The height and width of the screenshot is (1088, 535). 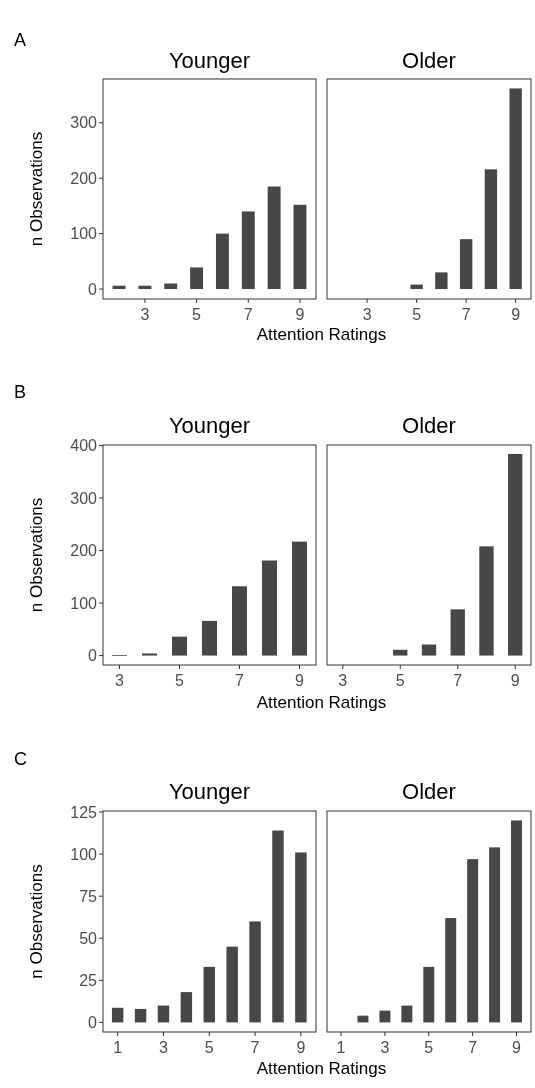 What do you see at coordinates (20, 40) in the screenshot?
I see `text: A` at bounding box center [20, 40].